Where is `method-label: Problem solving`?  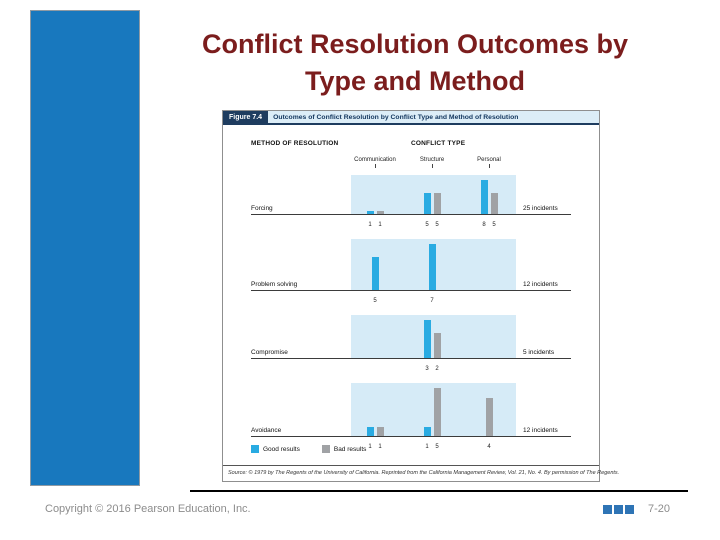 method-label: Problem solving is located at coordinates (274, 284).